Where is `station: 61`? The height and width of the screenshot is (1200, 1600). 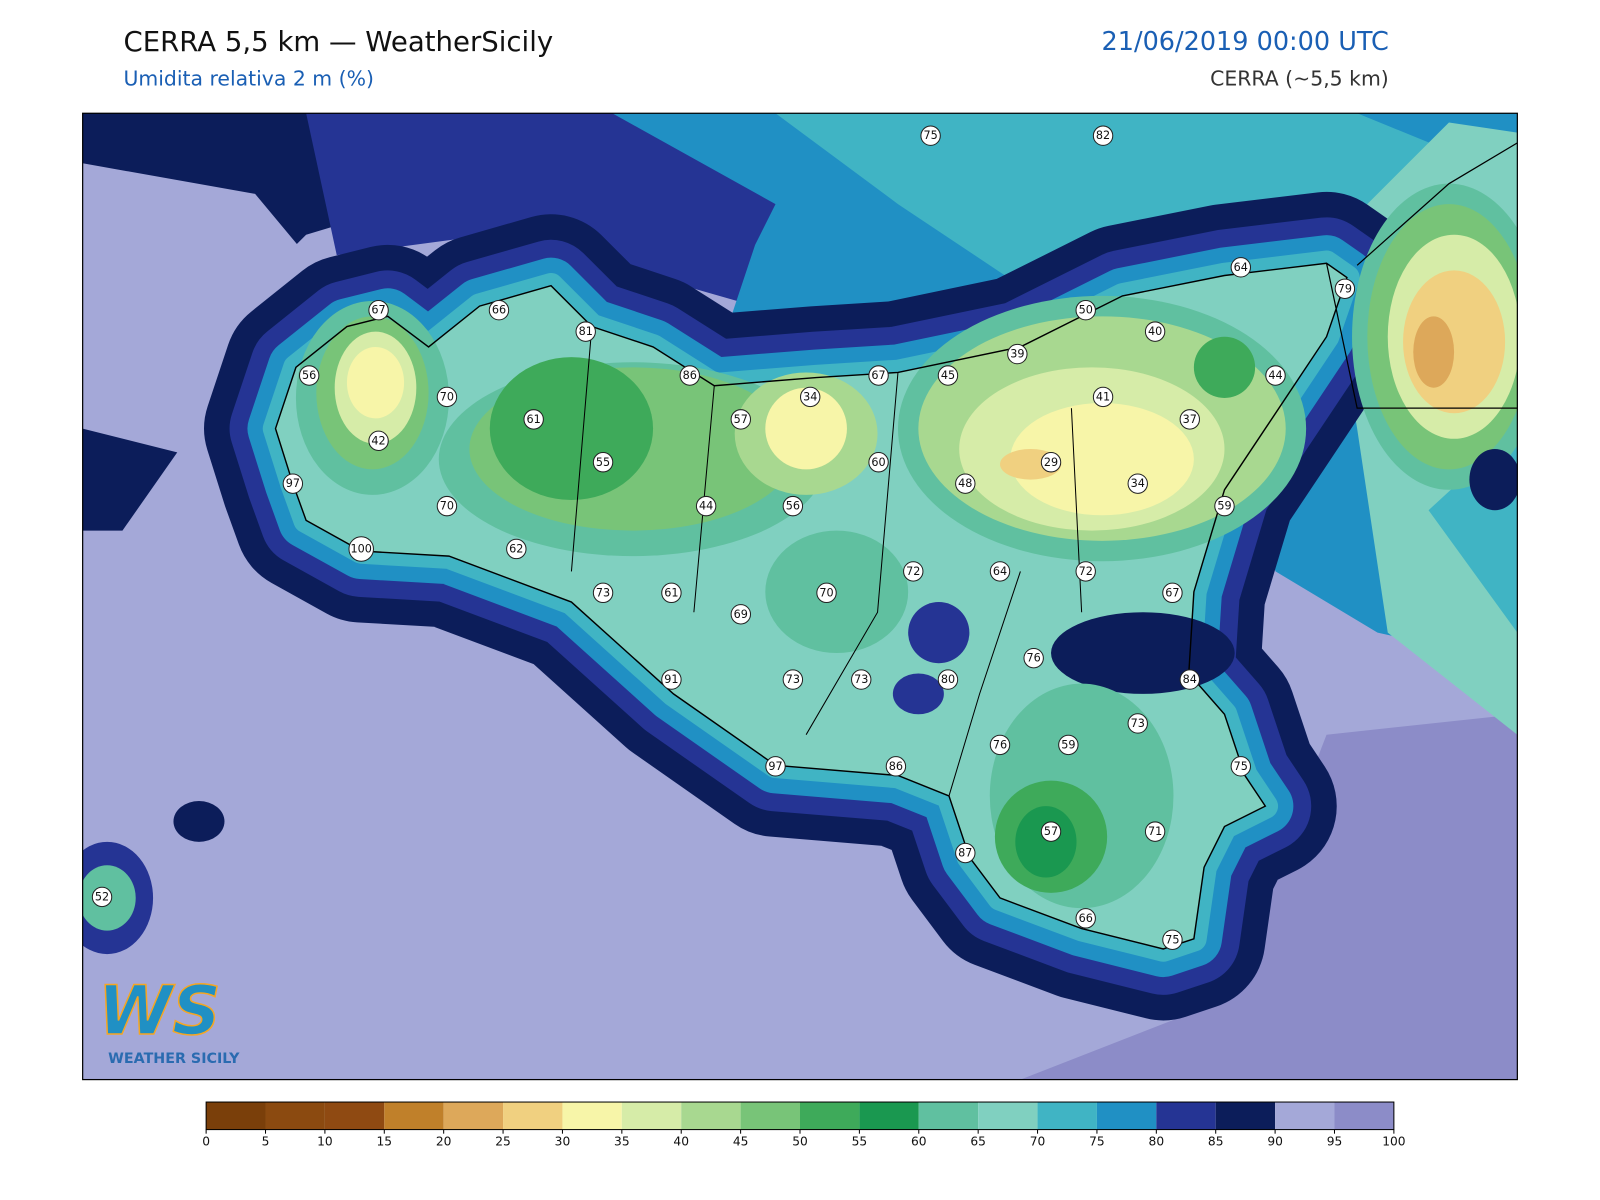 station: 61 is located at coordinates (533, 419).